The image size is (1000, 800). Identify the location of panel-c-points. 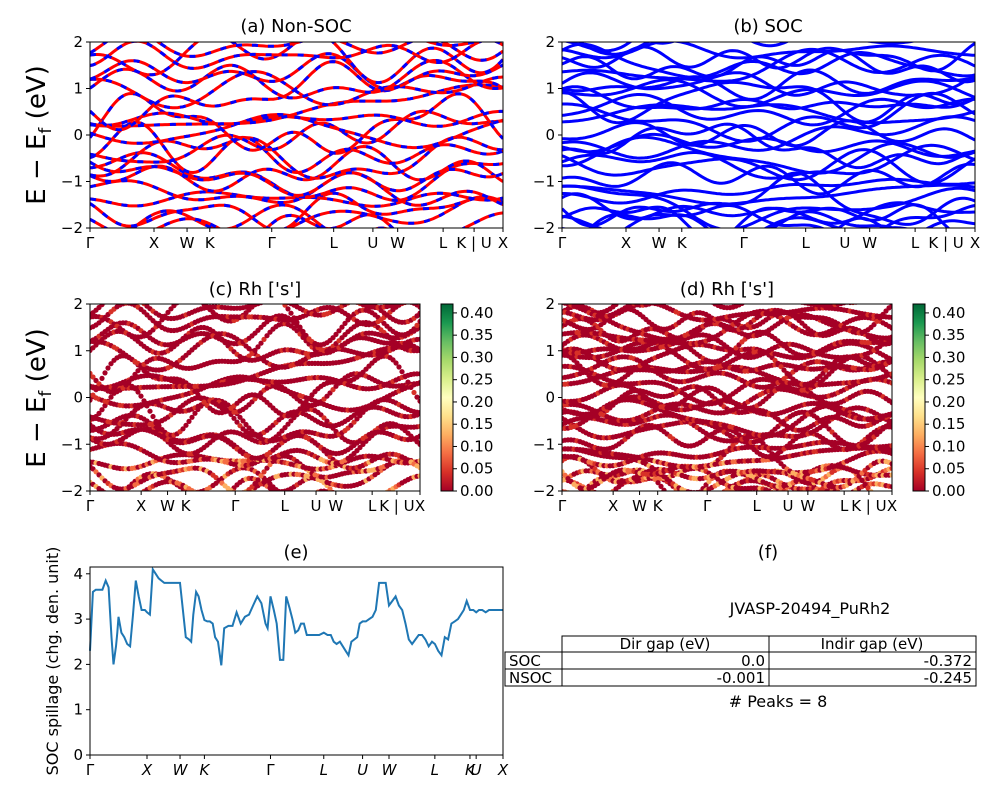
(253, 399).